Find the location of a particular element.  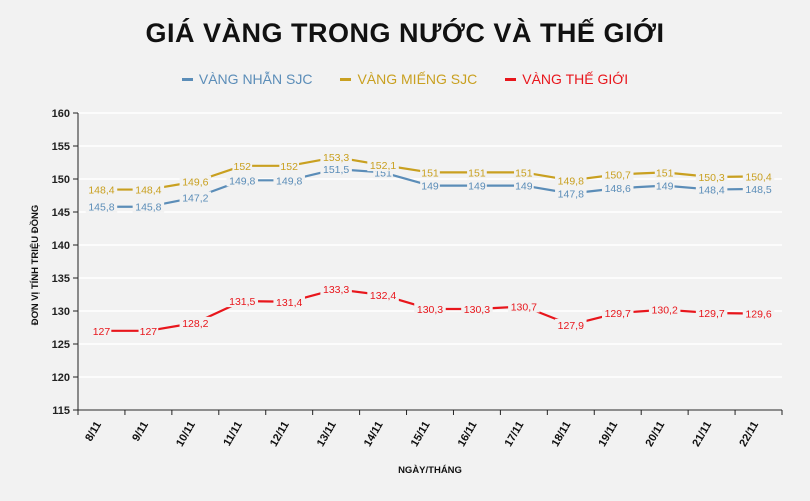

y-tick-label: 125 is located at coordinates (61, 345).